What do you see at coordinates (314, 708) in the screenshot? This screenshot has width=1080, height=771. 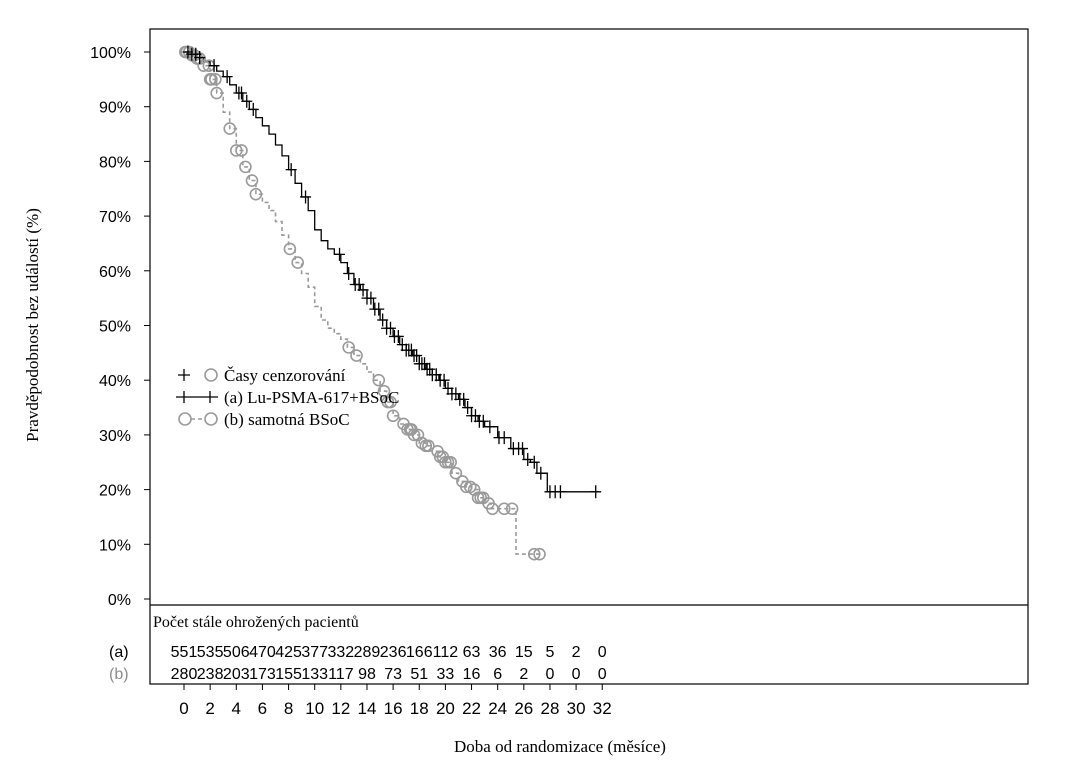 I see `x-tick-label: 10` at bounding box center [314, 708].